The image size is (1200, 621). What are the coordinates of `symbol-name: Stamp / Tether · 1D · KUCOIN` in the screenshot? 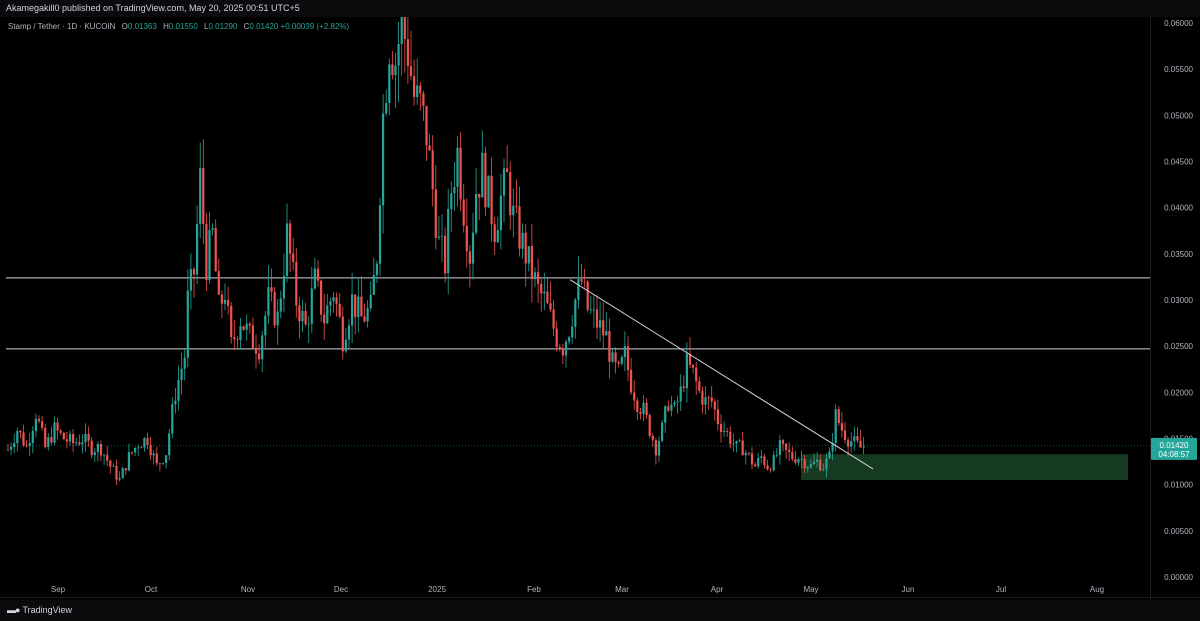 It's located at (62, 26).